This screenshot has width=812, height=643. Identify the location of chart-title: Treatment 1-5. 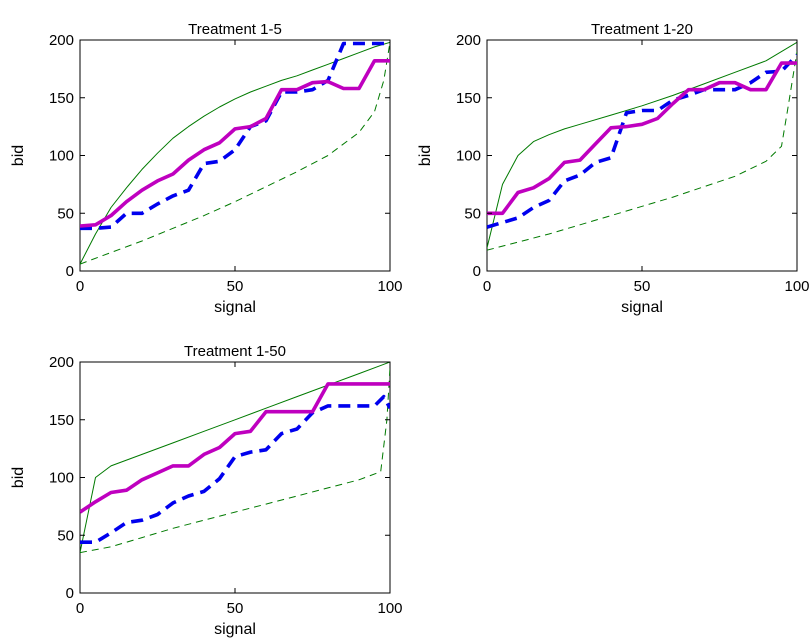
(235, 29).